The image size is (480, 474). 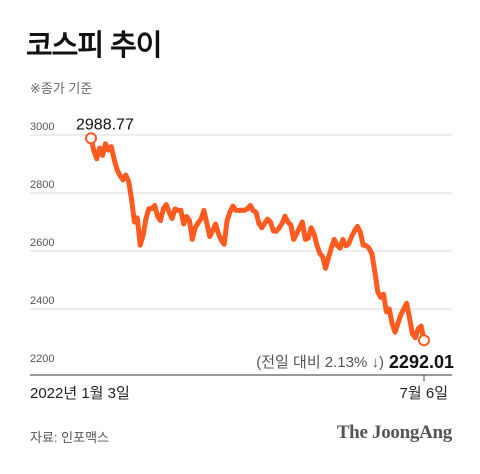 What do you see at coordinates (91, 138) in the screenshot?
I see `start-point-marker` at bounding box center [91, 138].